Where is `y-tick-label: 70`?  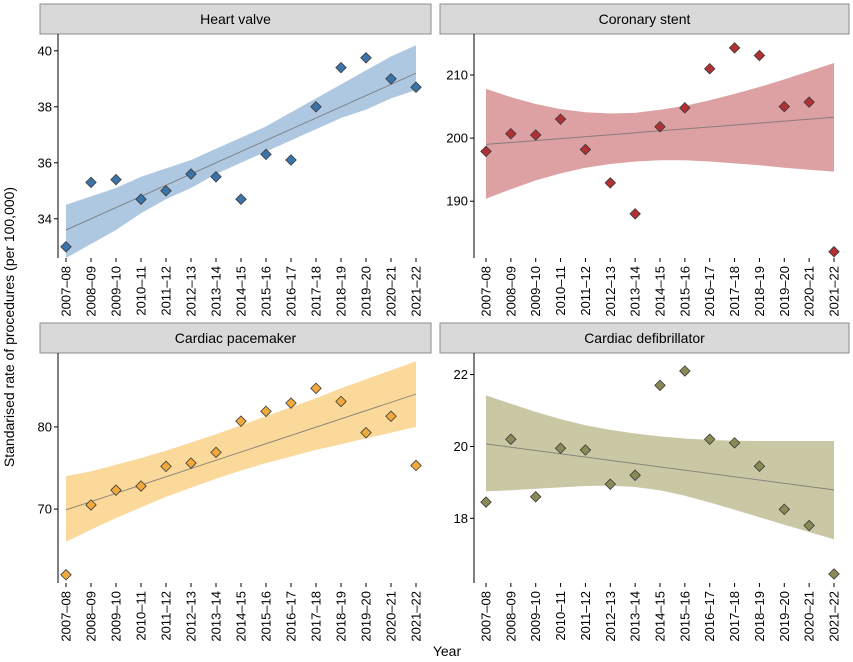 y-tick-label: 70 is located at coordinates (45, 509).